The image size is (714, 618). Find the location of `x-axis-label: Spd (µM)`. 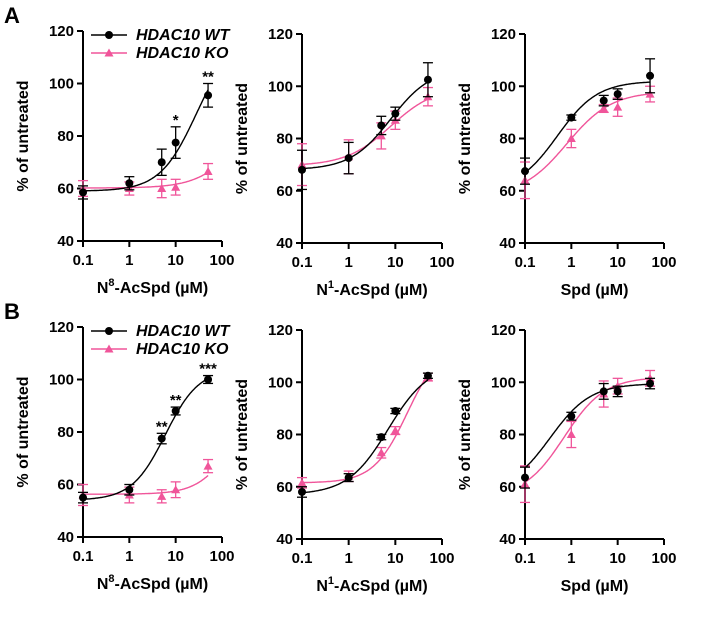

x-axis-label: Spd (µM) is located at coordinates (595, 290).